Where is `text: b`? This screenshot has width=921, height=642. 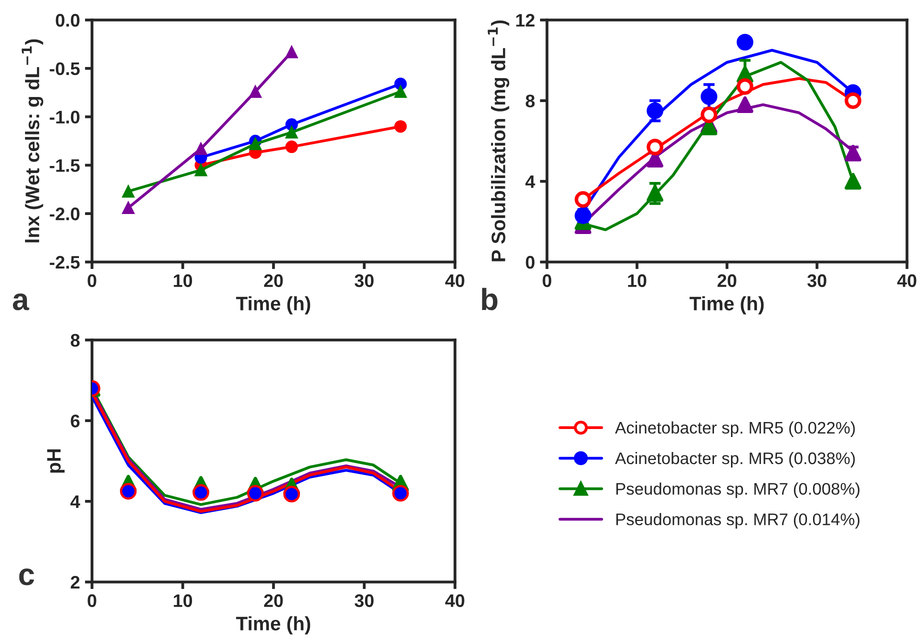
text: b is located at coordinates (490, 299).